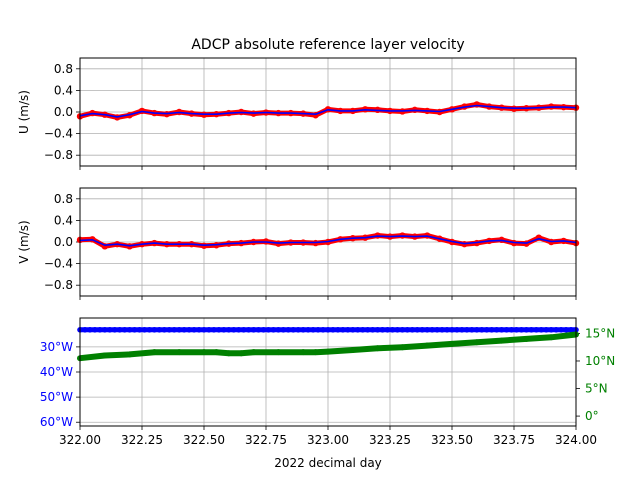  I want to click on y-tick-label: −0.8, so click(58, 285).